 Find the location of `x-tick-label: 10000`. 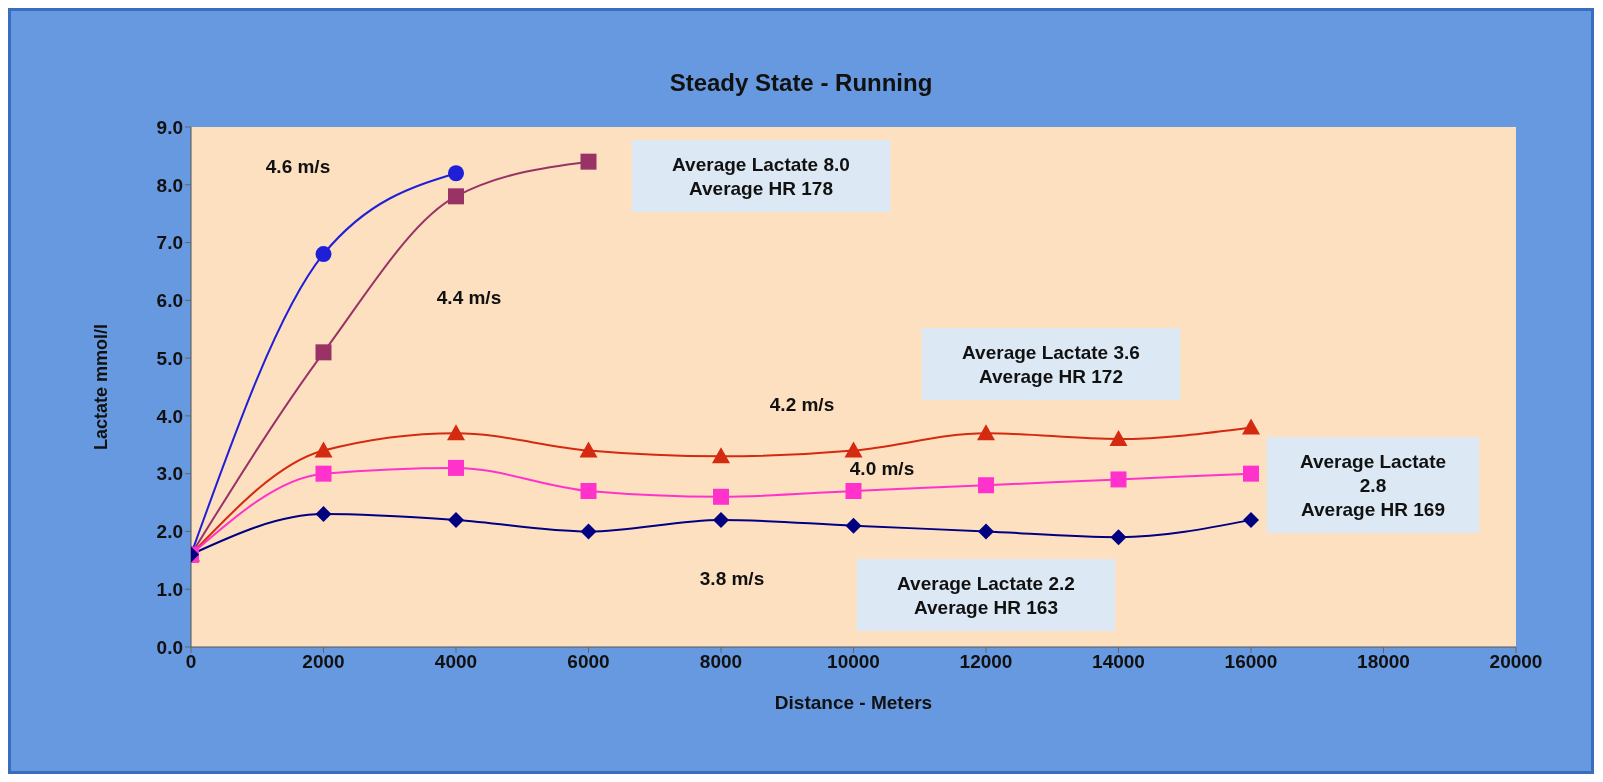

x-tick-label: 10000 is located at coordinates (853, 662).